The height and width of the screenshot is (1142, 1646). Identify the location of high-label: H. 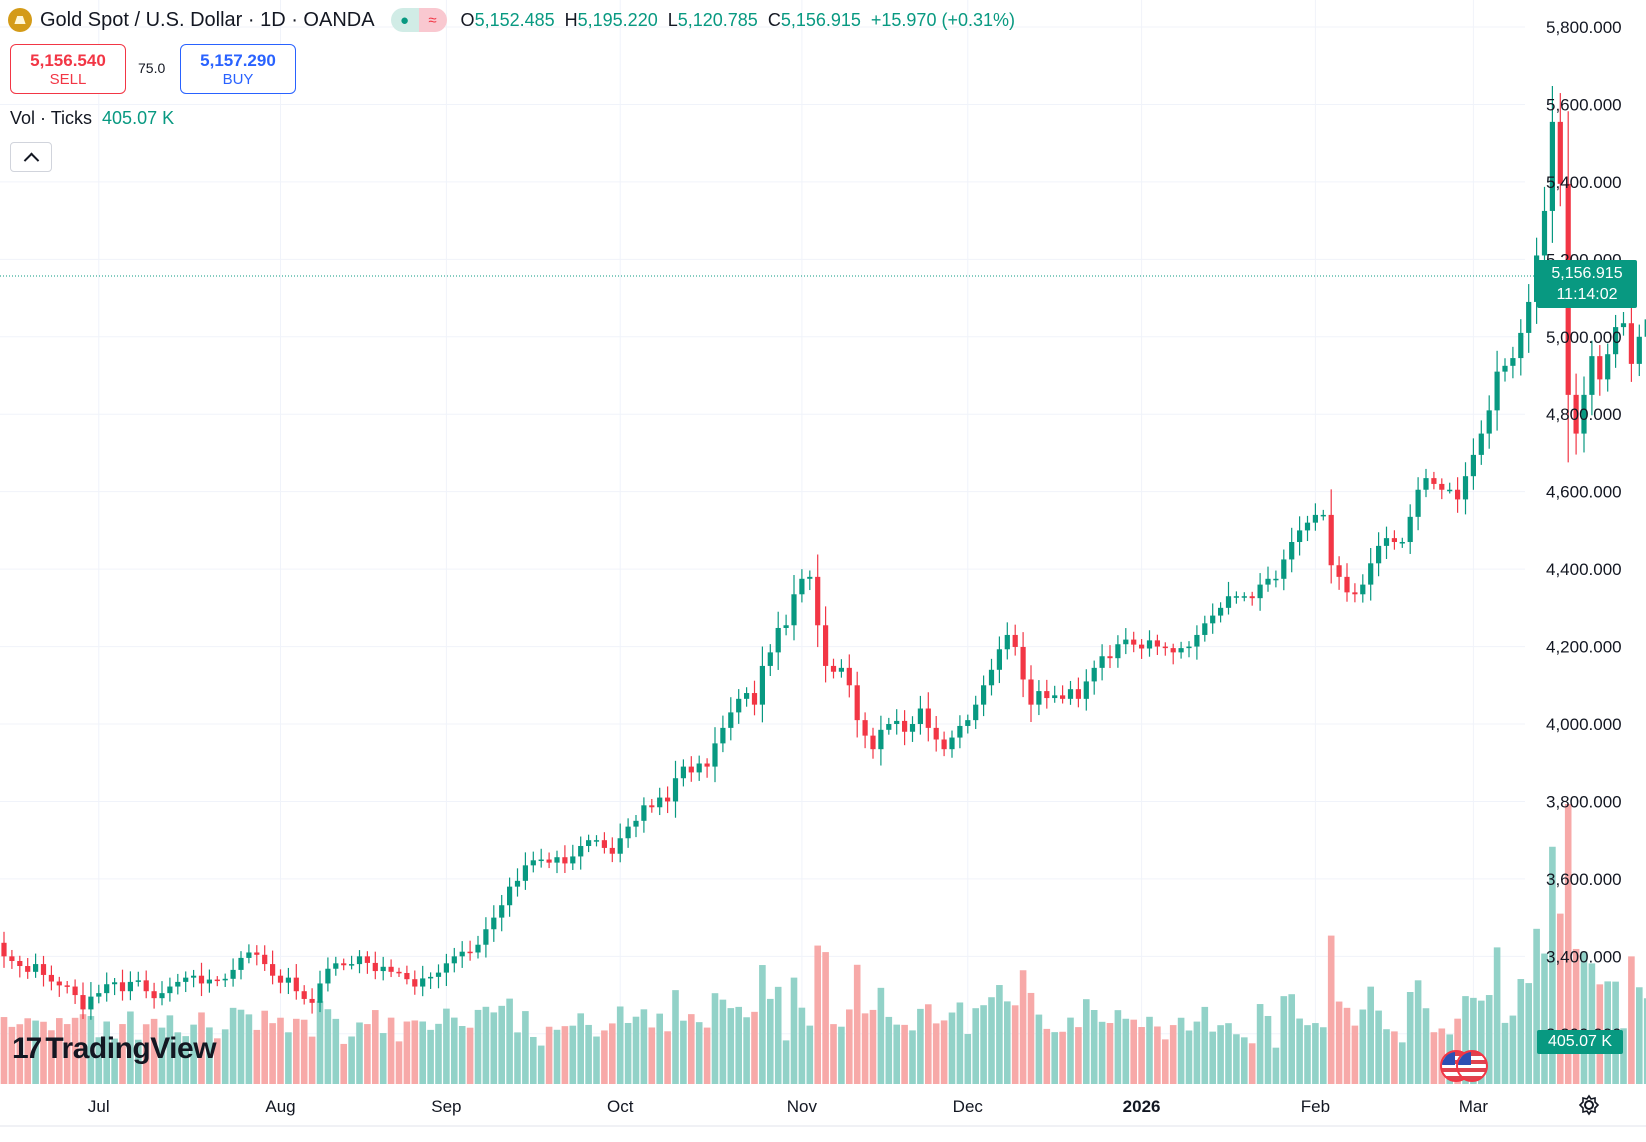
(571, 19).